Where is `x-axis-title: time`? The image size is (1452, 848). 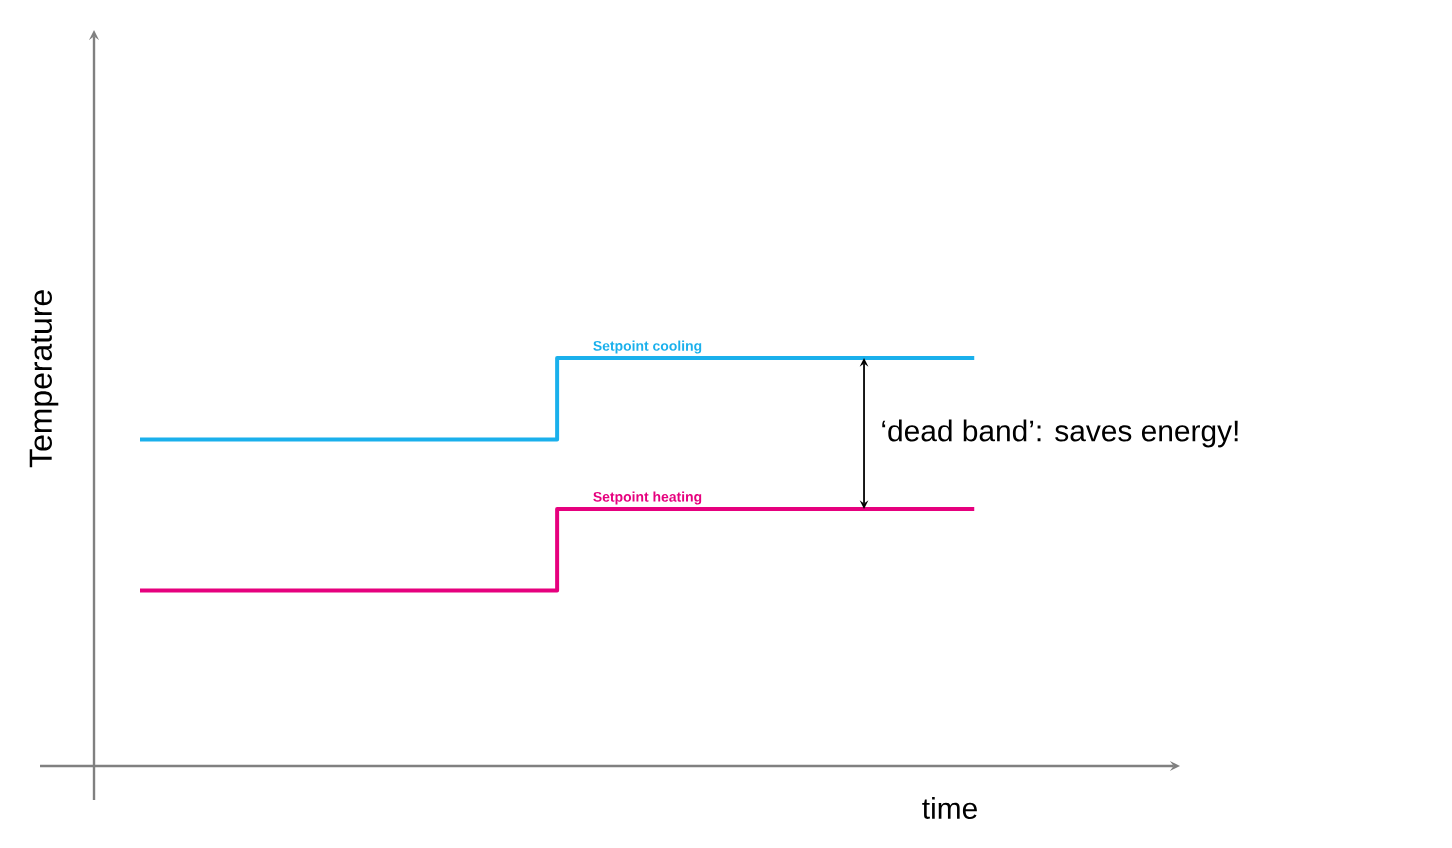
x-axis-title: time is located at coordinates (949, 808).